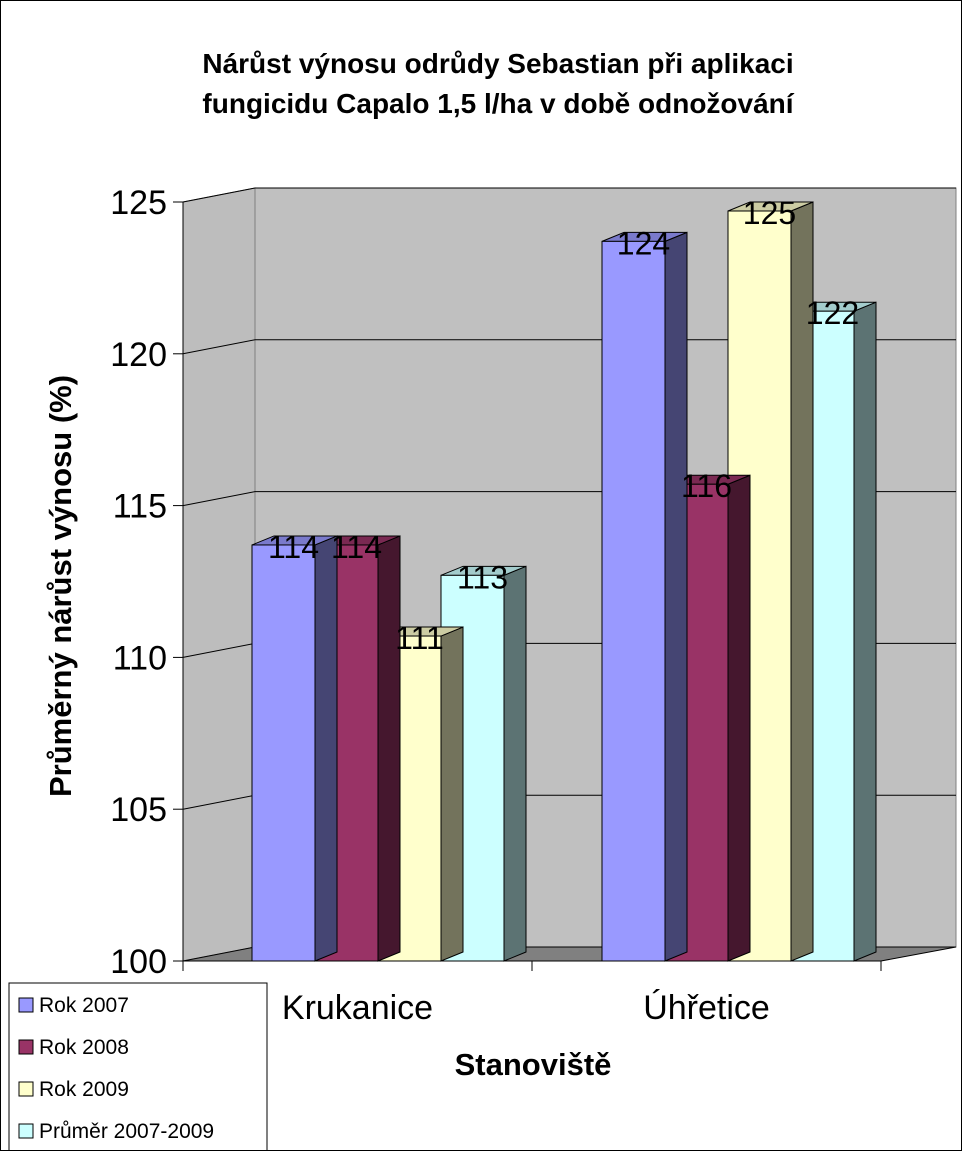  I want to click on side-wall, so click(219, 574).